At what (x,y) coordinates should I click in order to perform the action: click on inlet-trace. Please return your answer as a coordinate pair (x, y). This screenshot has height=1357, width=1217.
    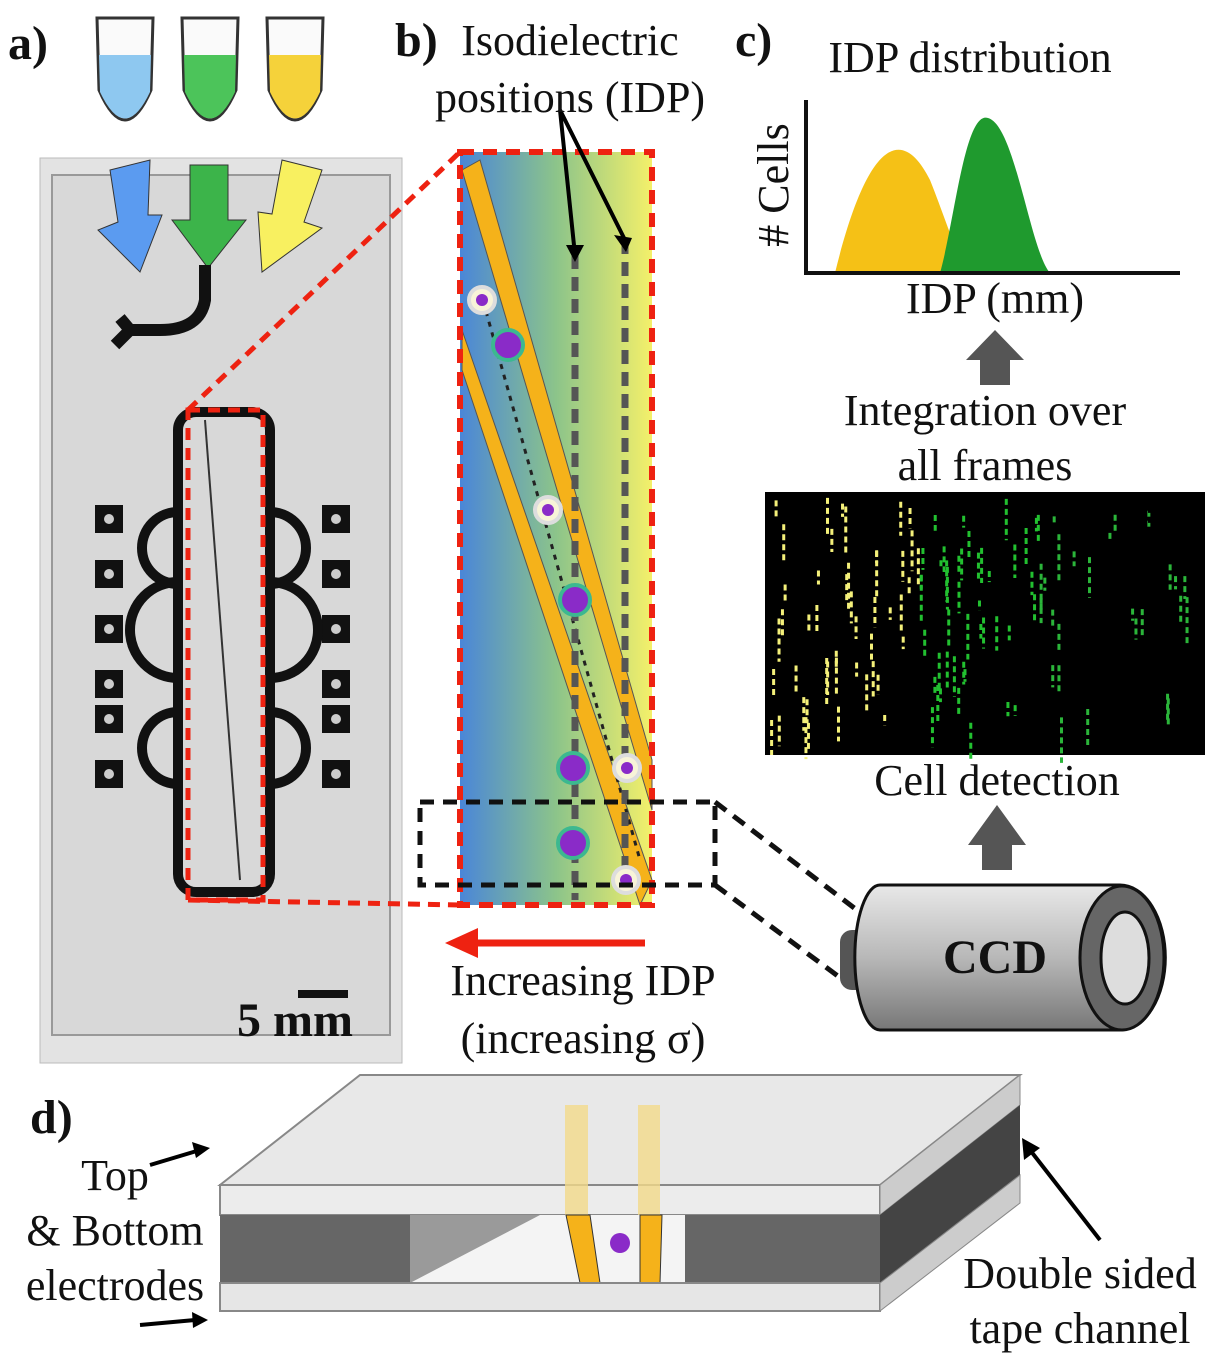
    Looking at the image, I should click on (160, 307).